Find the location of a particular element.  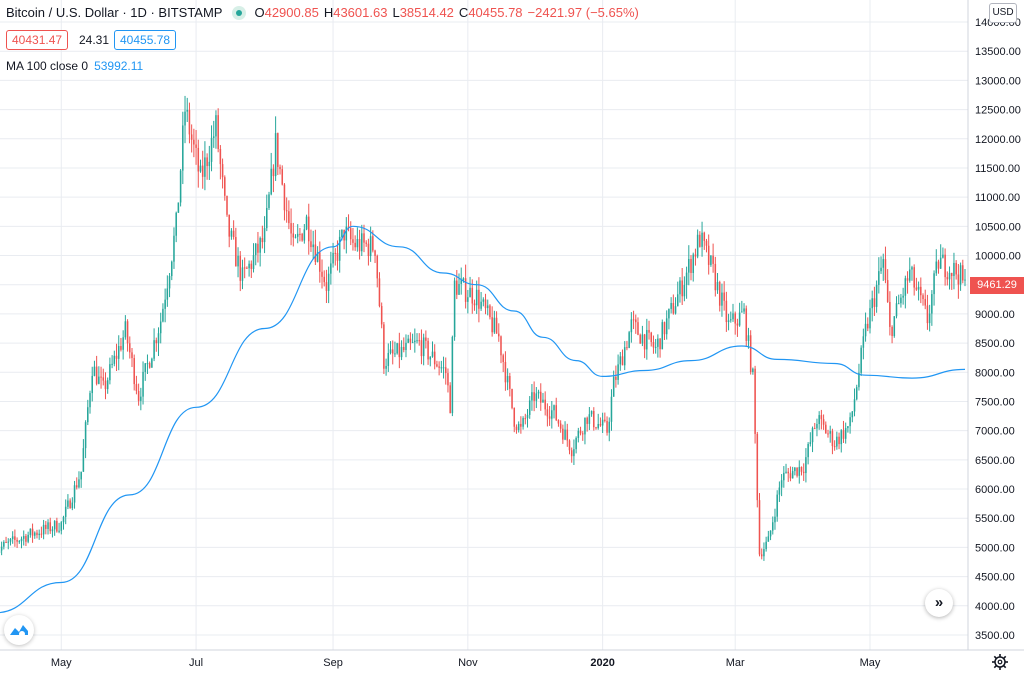

open-label: O is located at coordinates (259, 12).